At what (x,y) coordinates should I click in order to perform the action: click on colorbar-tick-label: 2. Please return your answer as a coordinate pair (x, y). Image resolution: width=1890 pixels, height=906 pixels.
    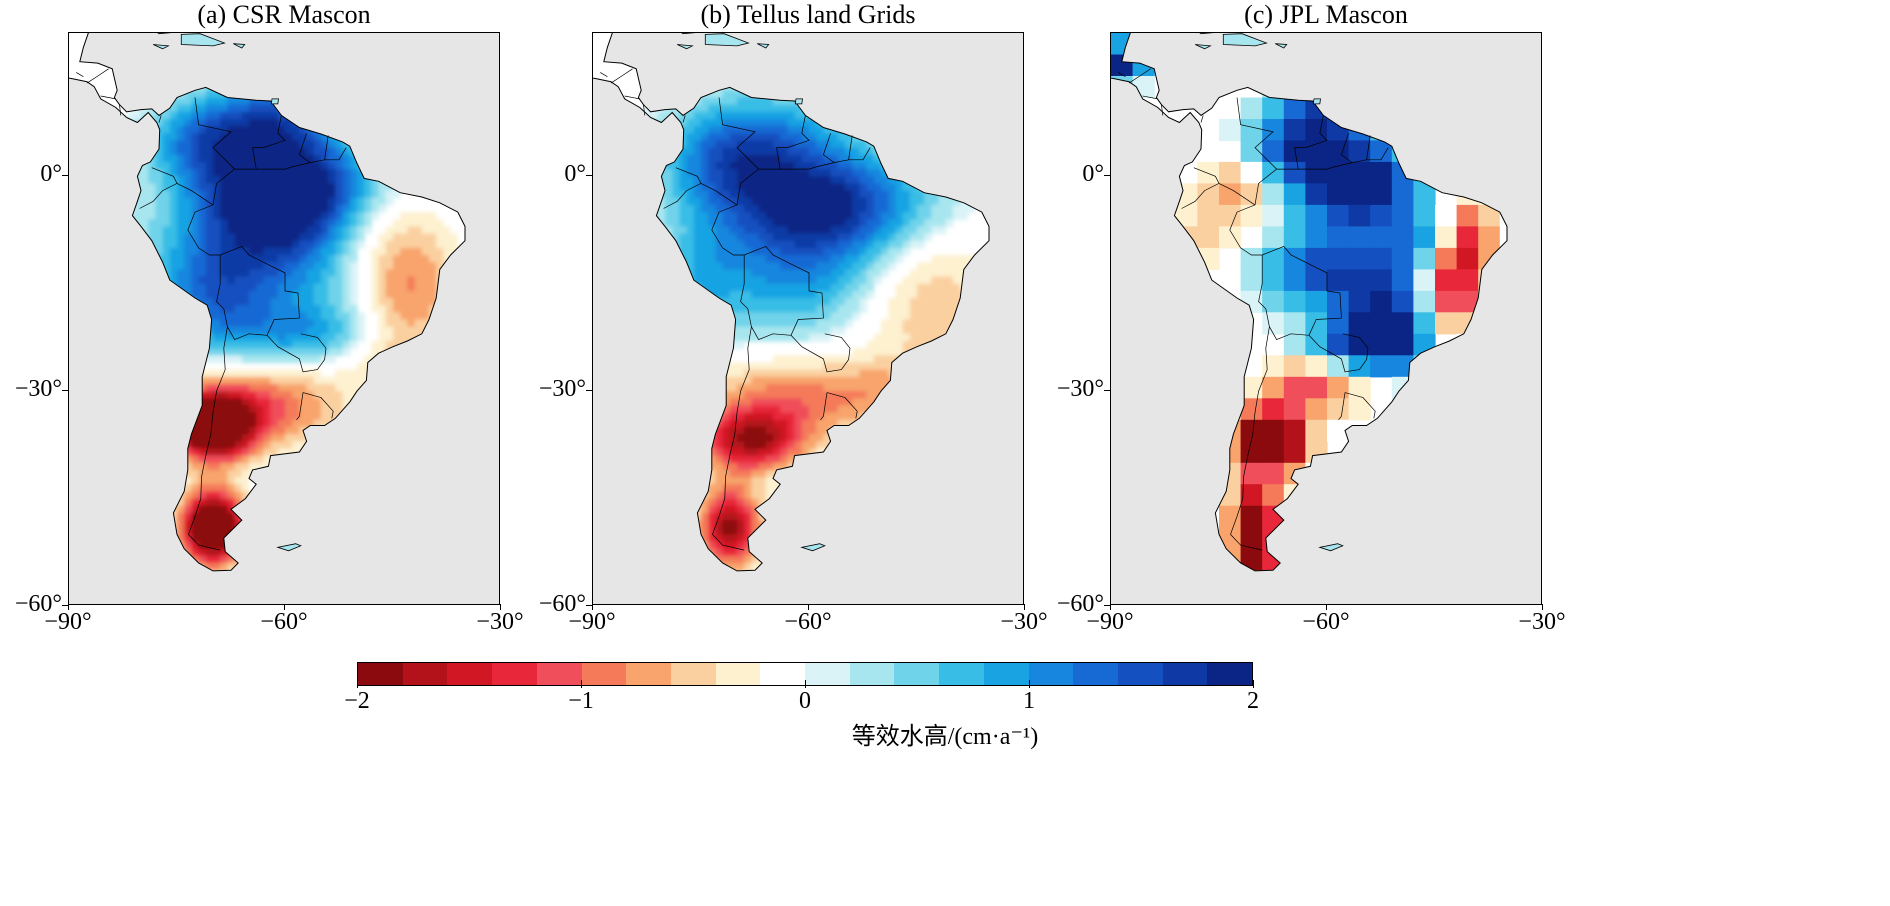
    Looking at the image, I should click on (1253, 701).